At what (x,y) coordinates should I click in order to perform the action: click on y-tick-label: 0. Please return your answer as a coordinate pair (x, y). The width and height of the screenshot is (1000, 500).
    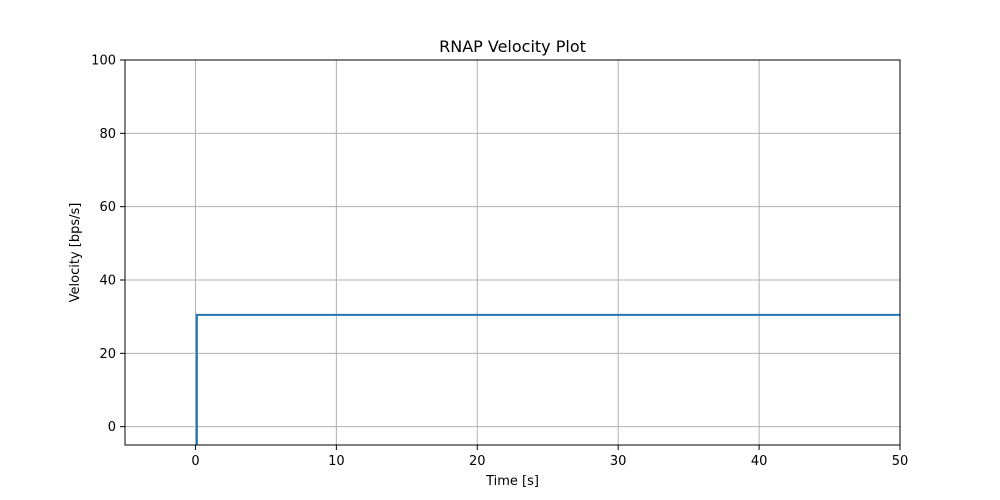
    Looking at the image, I should click on (112, 427).